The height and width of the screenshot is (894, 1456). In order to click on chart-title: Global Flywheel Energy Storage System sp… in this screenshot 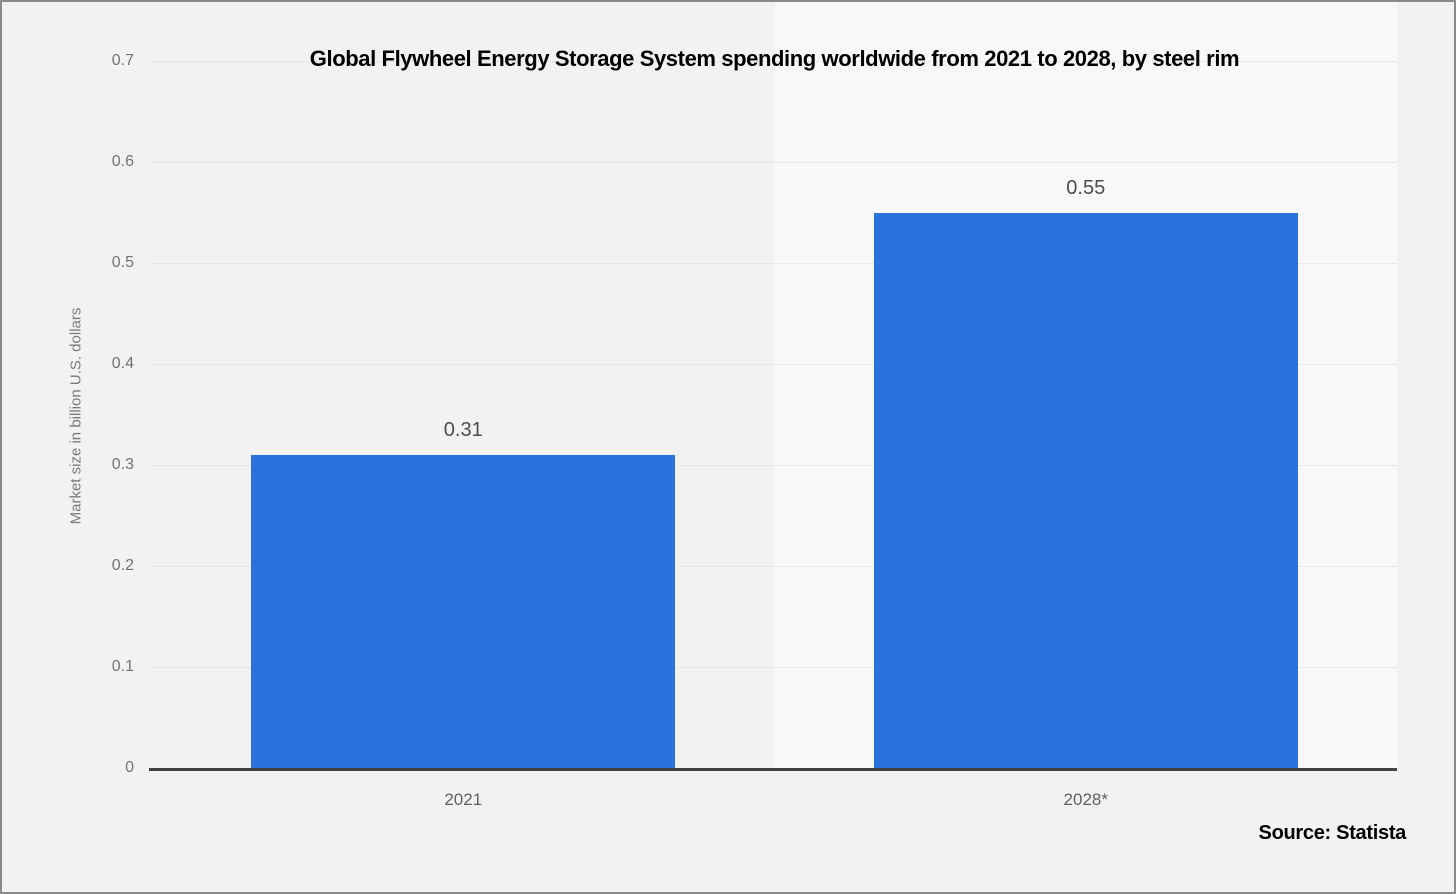, I will do `click(774, 58)`.